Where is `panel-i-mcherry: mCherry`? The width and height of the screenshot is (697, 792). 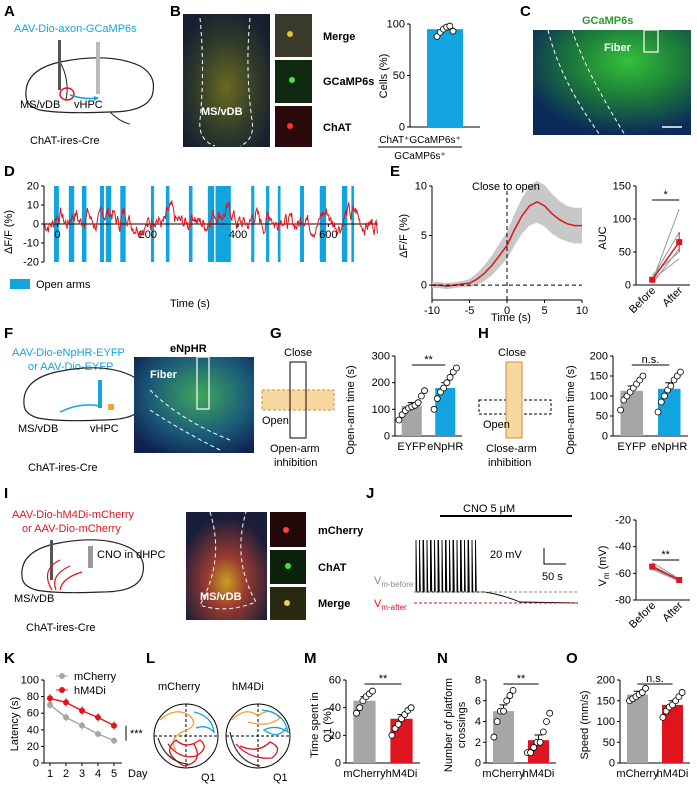
panel-i-mcherry: mCherry is located at coordinates (341, 531).